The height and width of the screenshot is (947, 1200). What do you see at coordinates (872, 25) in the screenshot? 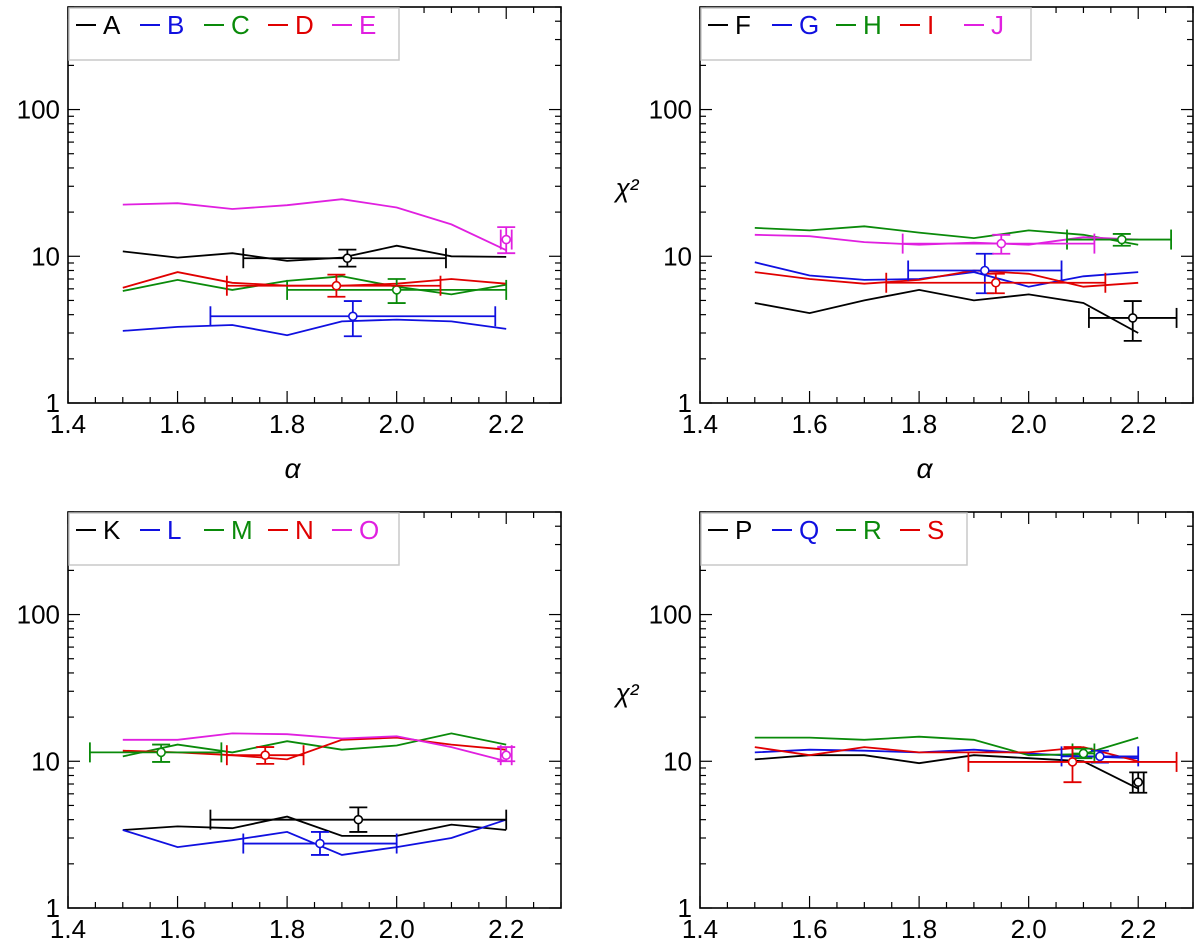
I see `legend-label: H` at bounding box center [872, 25].